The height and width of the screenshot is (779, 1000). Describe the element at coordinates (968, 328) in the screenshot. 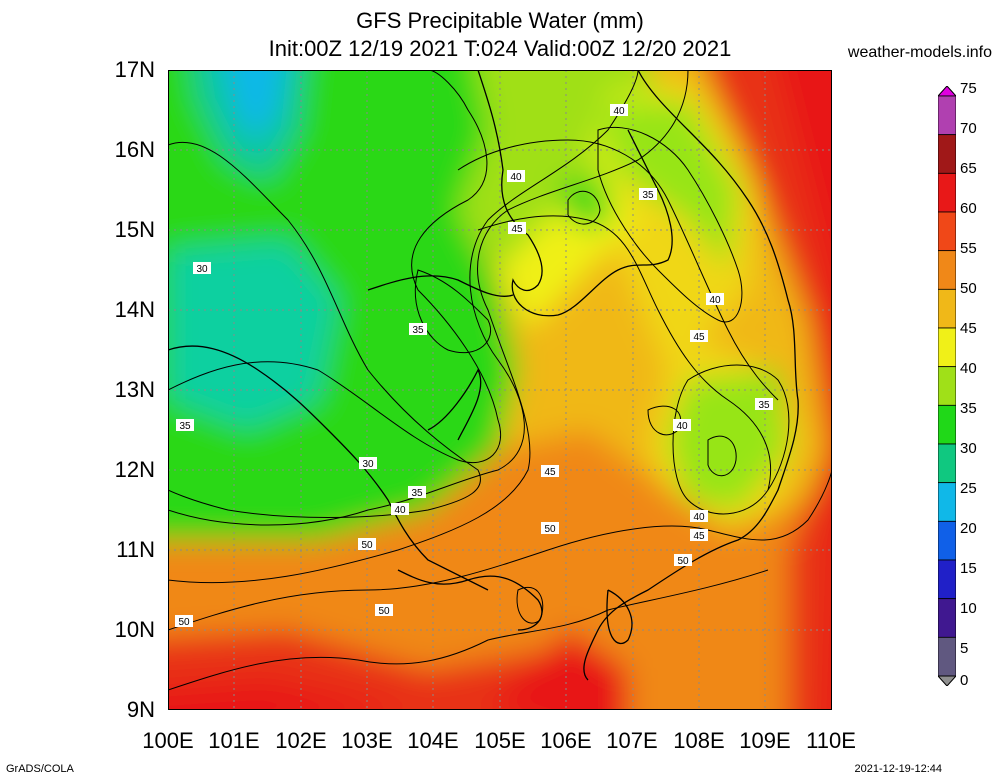

I see `scale-label-45: 45` at that location.